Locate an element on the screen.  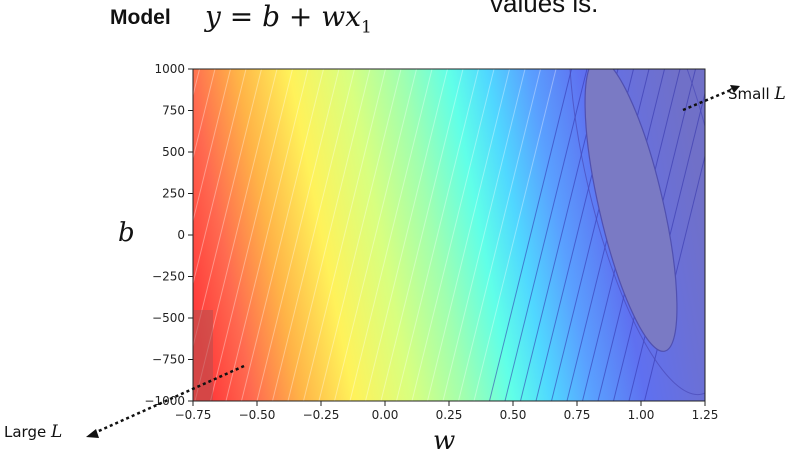
x-tick-label: 0.00 is located at coordinates (385, 415).